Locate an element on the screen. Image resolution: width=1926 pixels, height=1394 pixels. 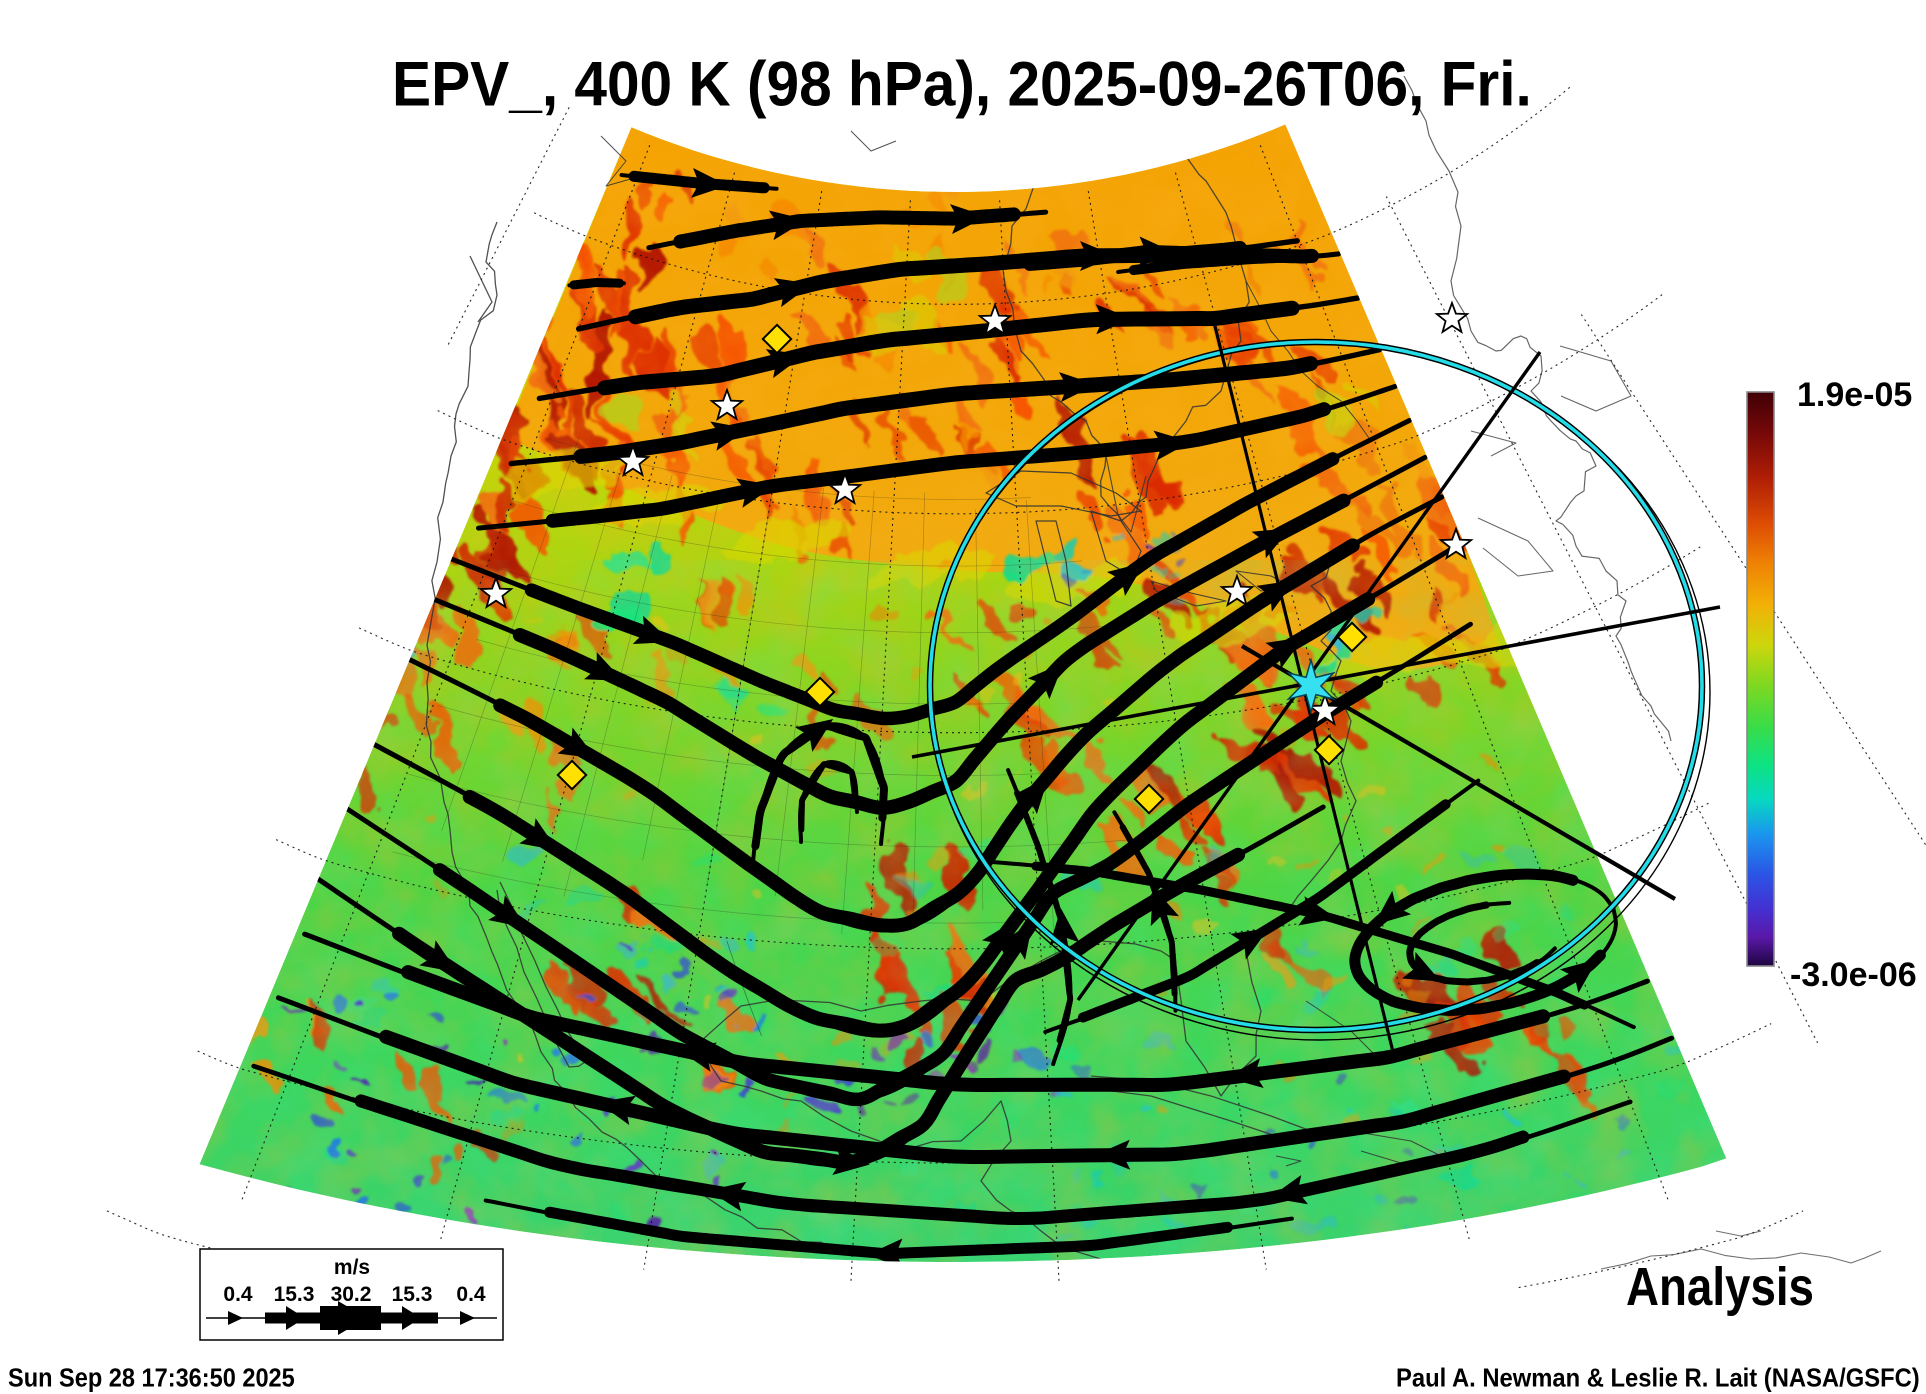
svg-text: Analysis is located at coordinates (1720, 1286).